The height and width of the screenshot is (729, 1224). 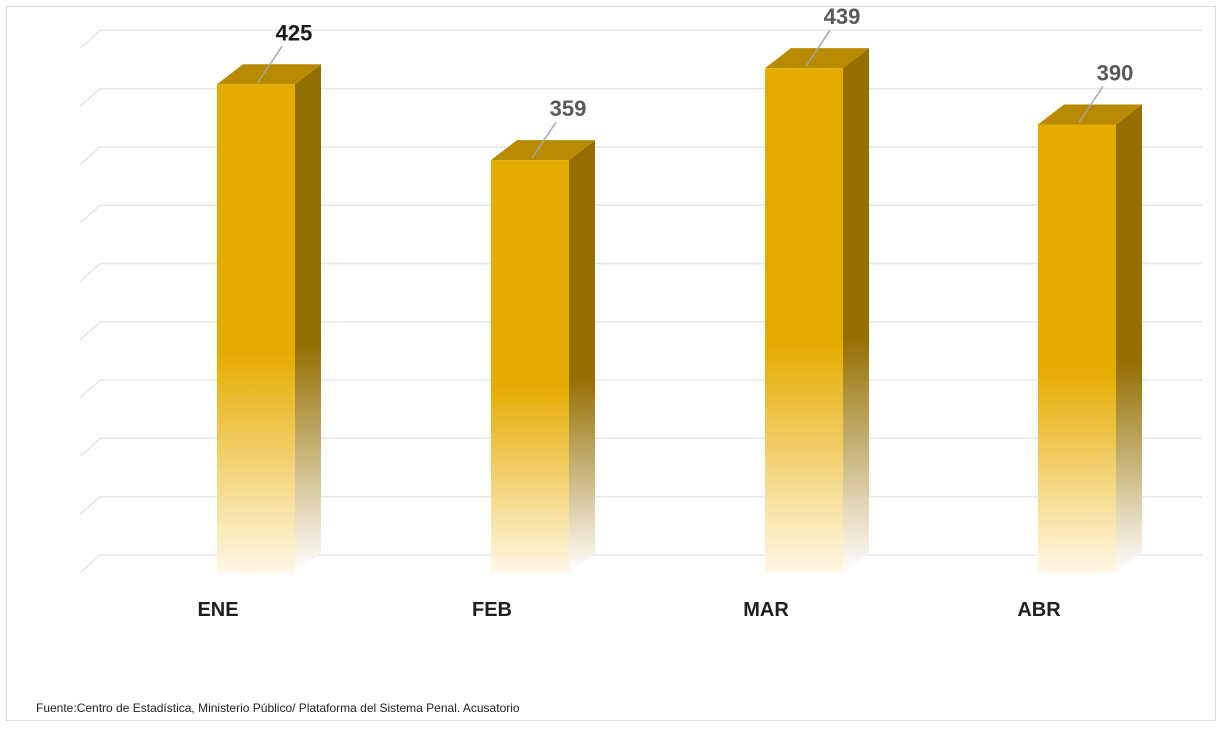 What do you see at coordinates (1039, 610) in the screenshot?
I see `category-label: ABR` at bounding box center [1039, 610].